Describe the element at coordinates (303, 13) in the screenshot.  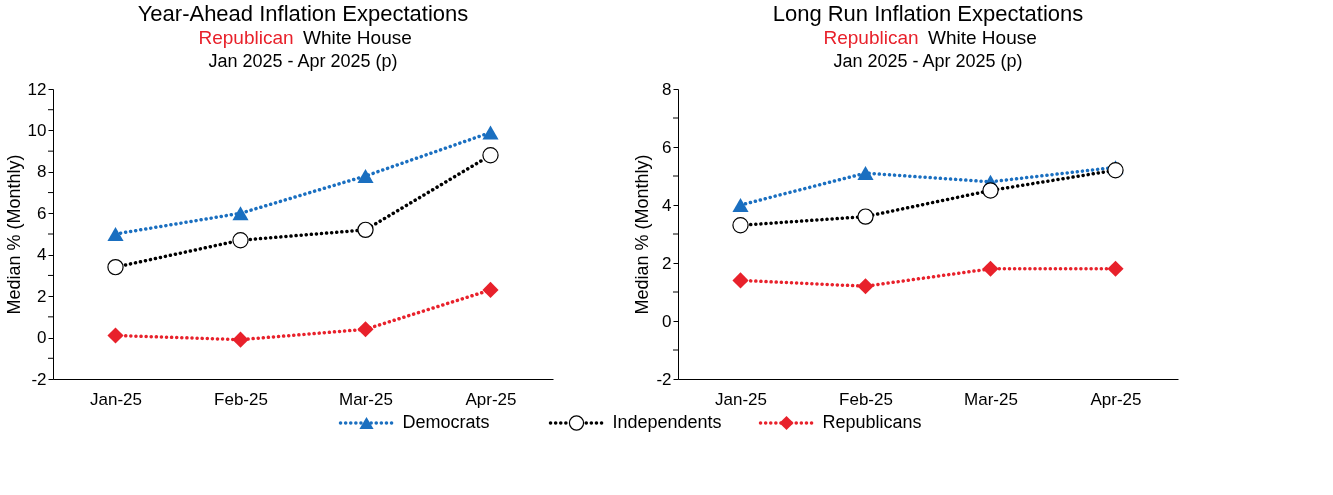
I see `chart-title: Year-Ahead Inflation Expectations` at that location.